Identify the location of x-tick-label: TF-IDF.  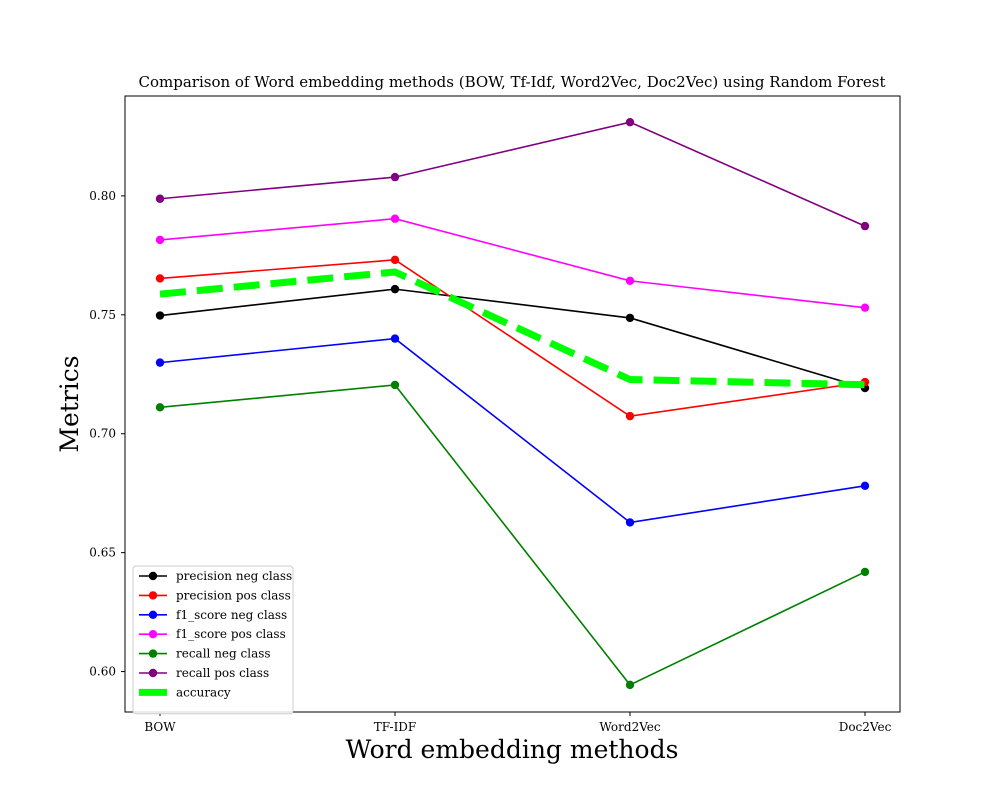
(395, 727).